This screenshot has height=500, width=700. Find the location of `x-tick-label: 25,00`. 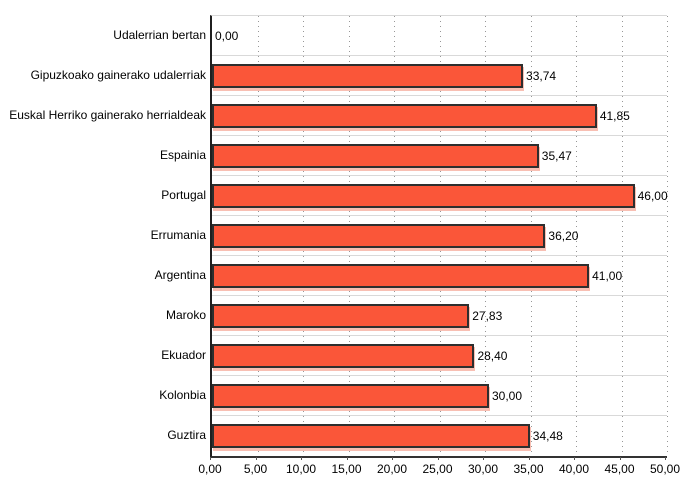

x-tick-label: 25,00 is located at coordinates (437, 469).